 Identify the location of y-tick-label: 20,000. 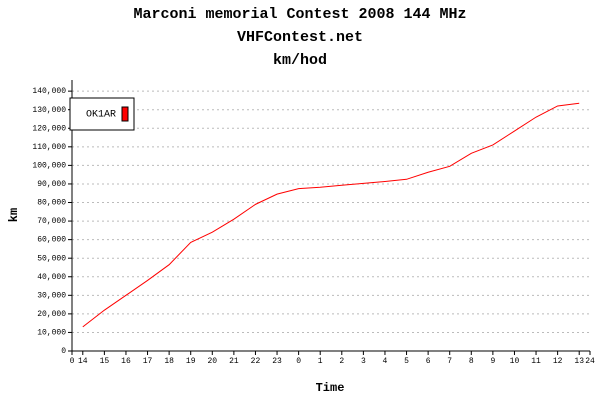
(51, 314).